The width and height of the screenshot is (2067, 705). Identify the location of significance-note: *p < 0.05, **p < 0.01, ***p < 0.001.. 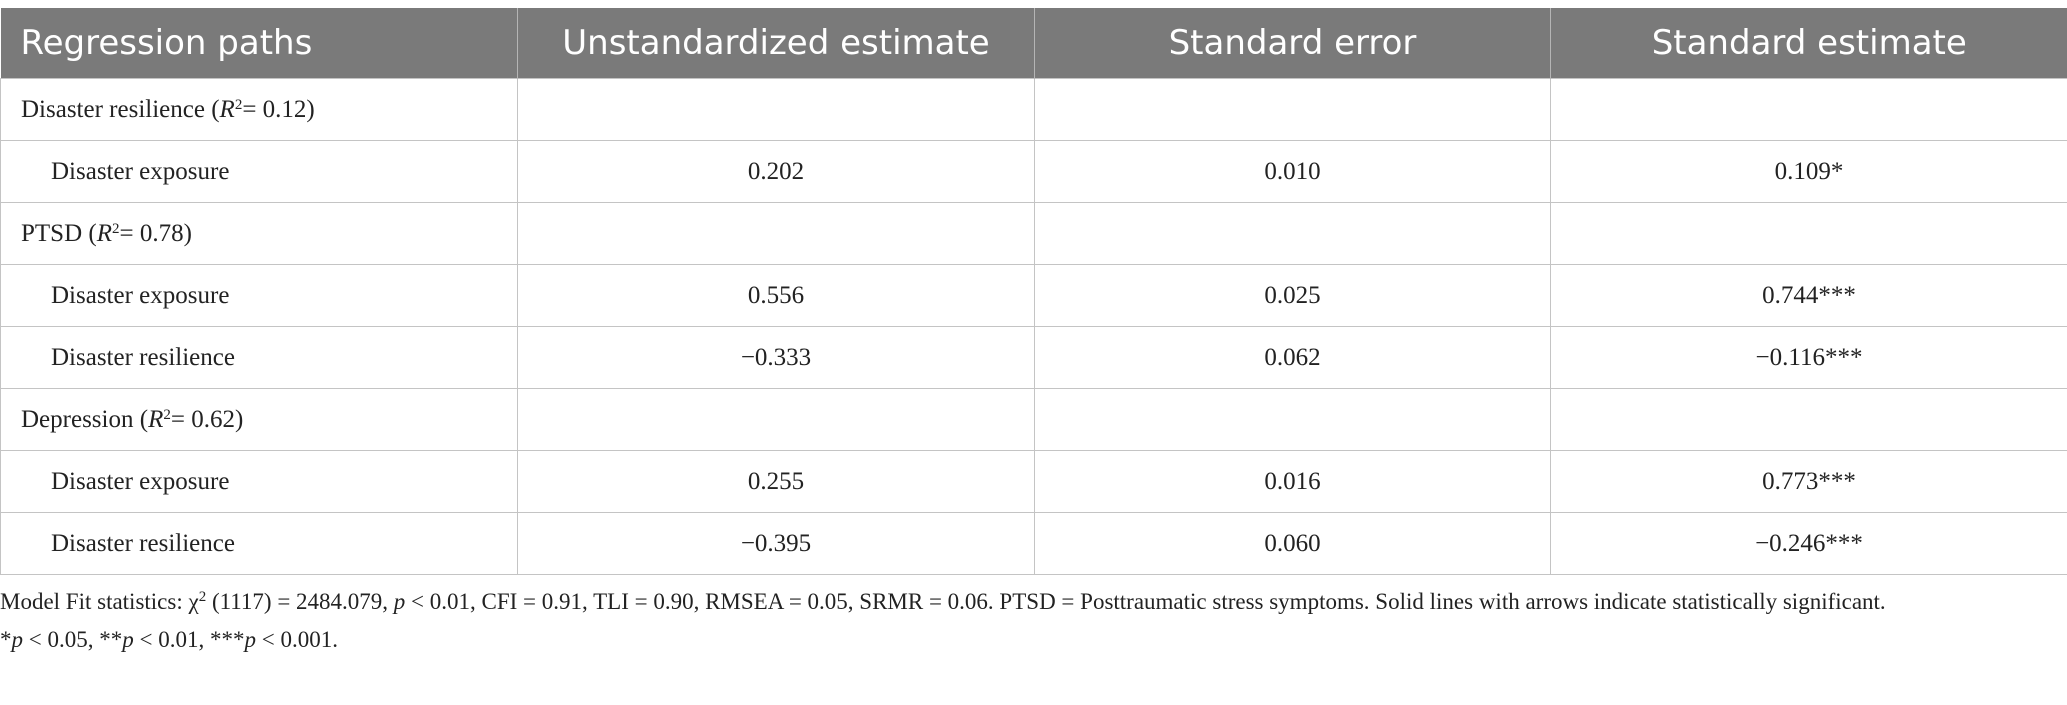
(1015, 640).